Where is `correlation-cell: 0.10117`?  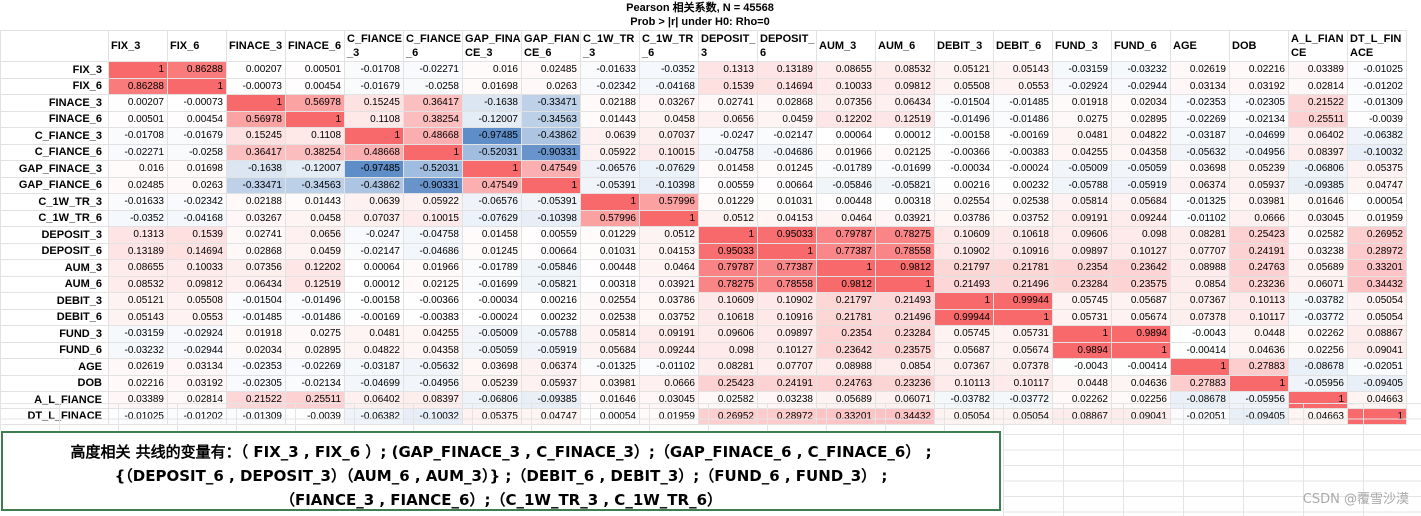 correlation-cell: 0.10117 is located at coordinates (1259, 317).